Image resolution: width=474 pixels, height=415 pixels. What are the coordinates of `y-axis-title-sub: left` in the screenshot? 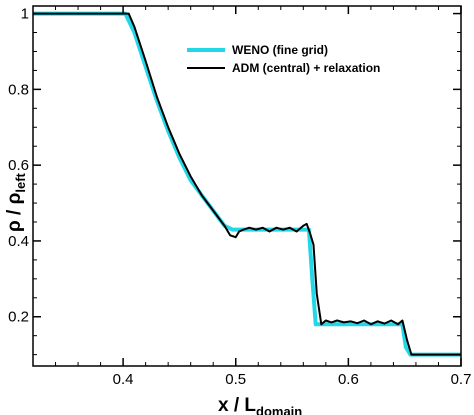 It's located at (20, 182).